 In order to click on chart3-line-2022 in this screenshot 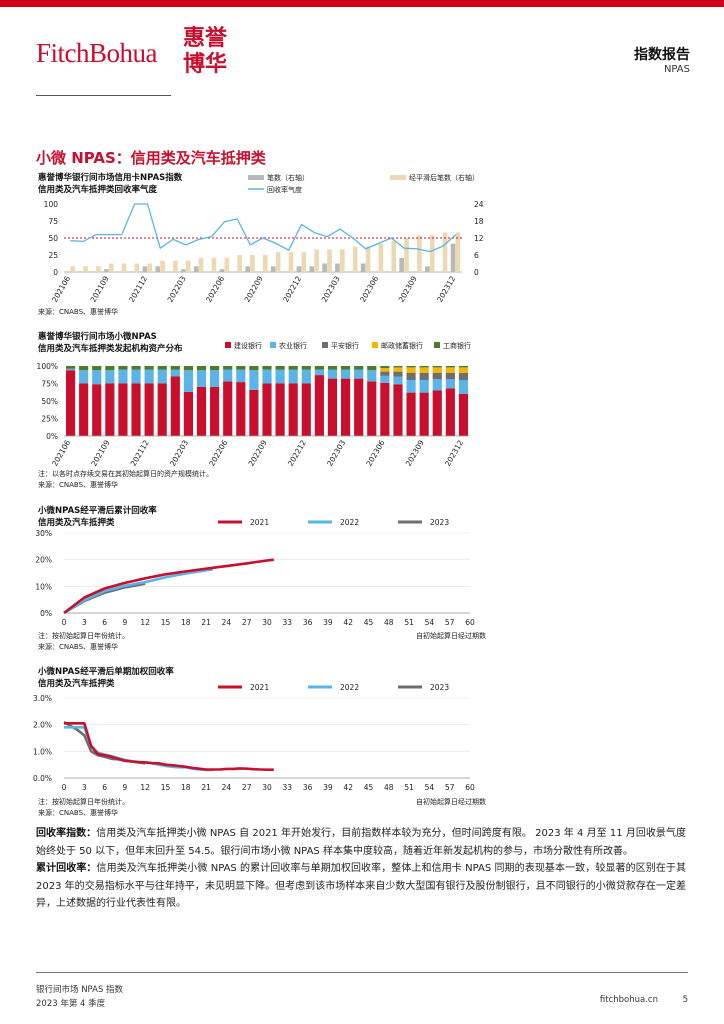, I will do `click(138, 591)`.